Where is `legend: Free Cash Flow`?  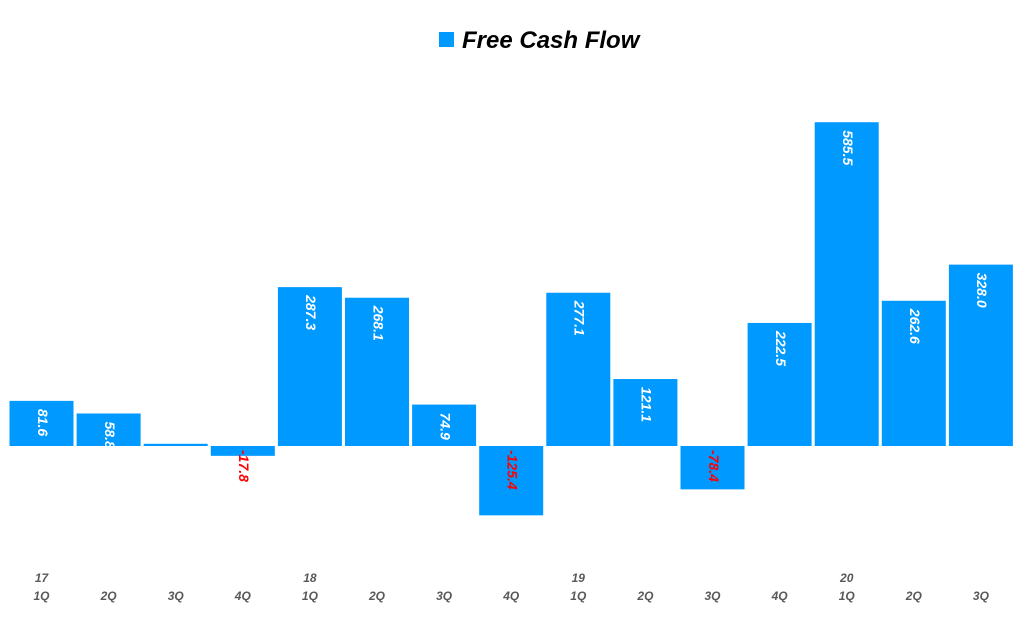
legend: Free Cash Flow is located at coordinates (540, 40).